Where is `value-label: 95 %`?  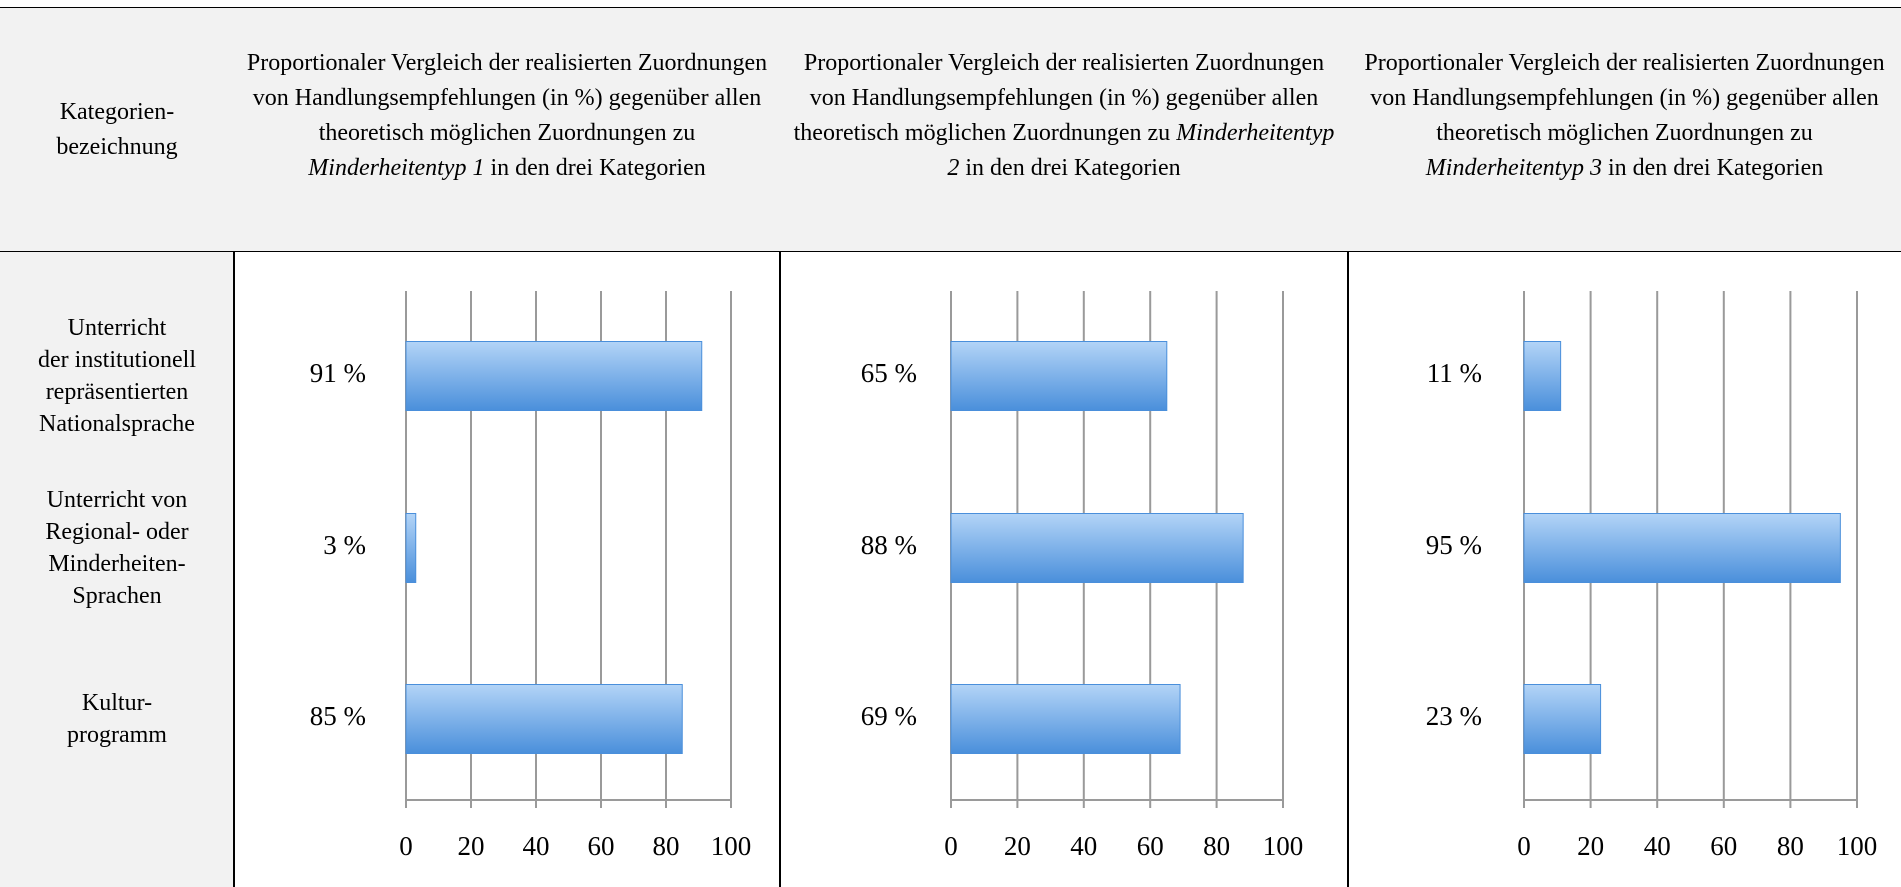
value-label: 95 % is located at coordinates (1454, 545).